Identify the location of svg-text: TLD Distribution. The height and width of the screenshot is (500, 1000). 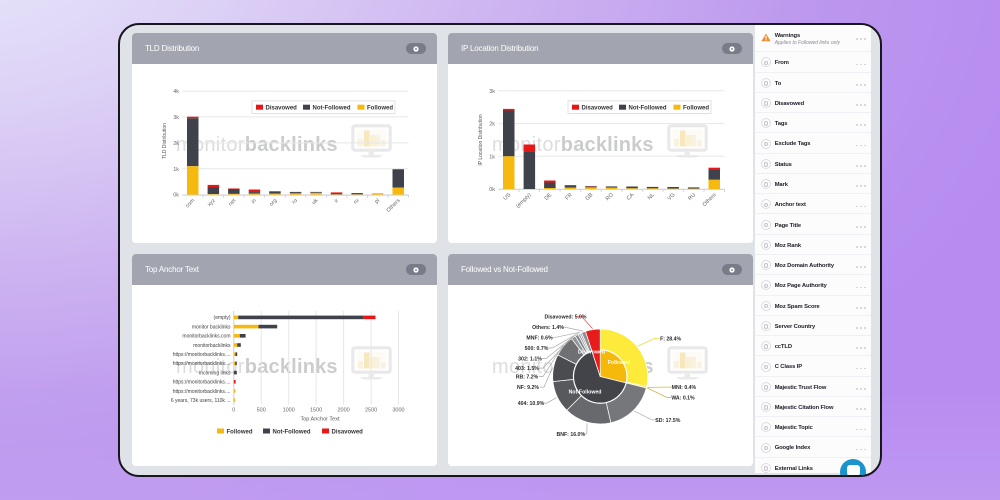
(165, 140).